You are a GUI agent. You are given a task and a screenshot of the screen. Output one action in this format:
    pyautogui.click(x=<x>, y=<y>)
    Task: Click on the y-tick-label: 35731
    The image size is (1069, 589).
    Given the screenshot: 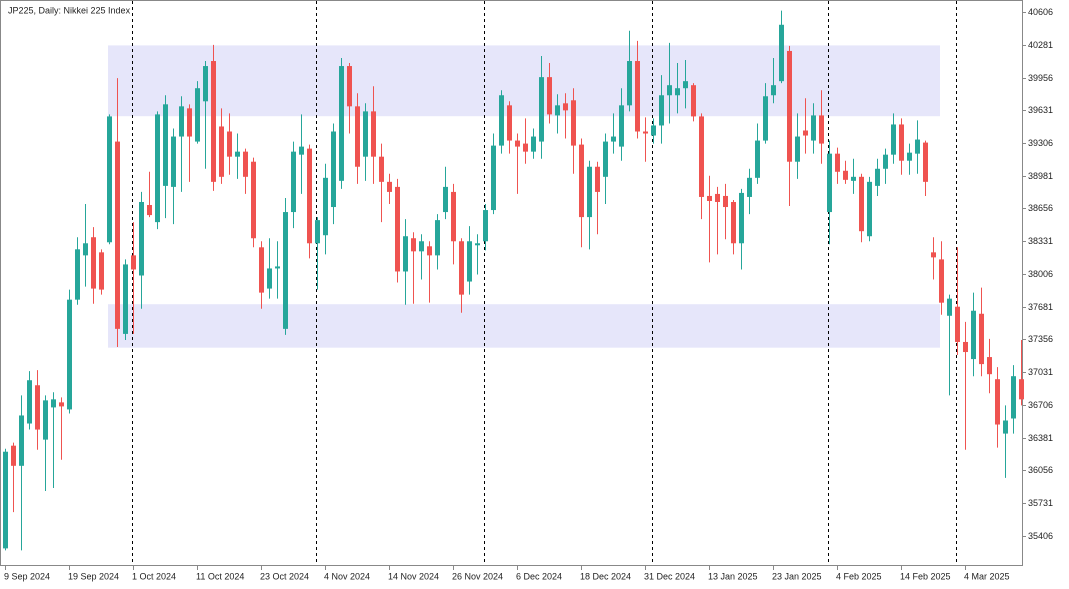 What is the action you would take?
    pyautogui.click(x=1040, y=503)
    